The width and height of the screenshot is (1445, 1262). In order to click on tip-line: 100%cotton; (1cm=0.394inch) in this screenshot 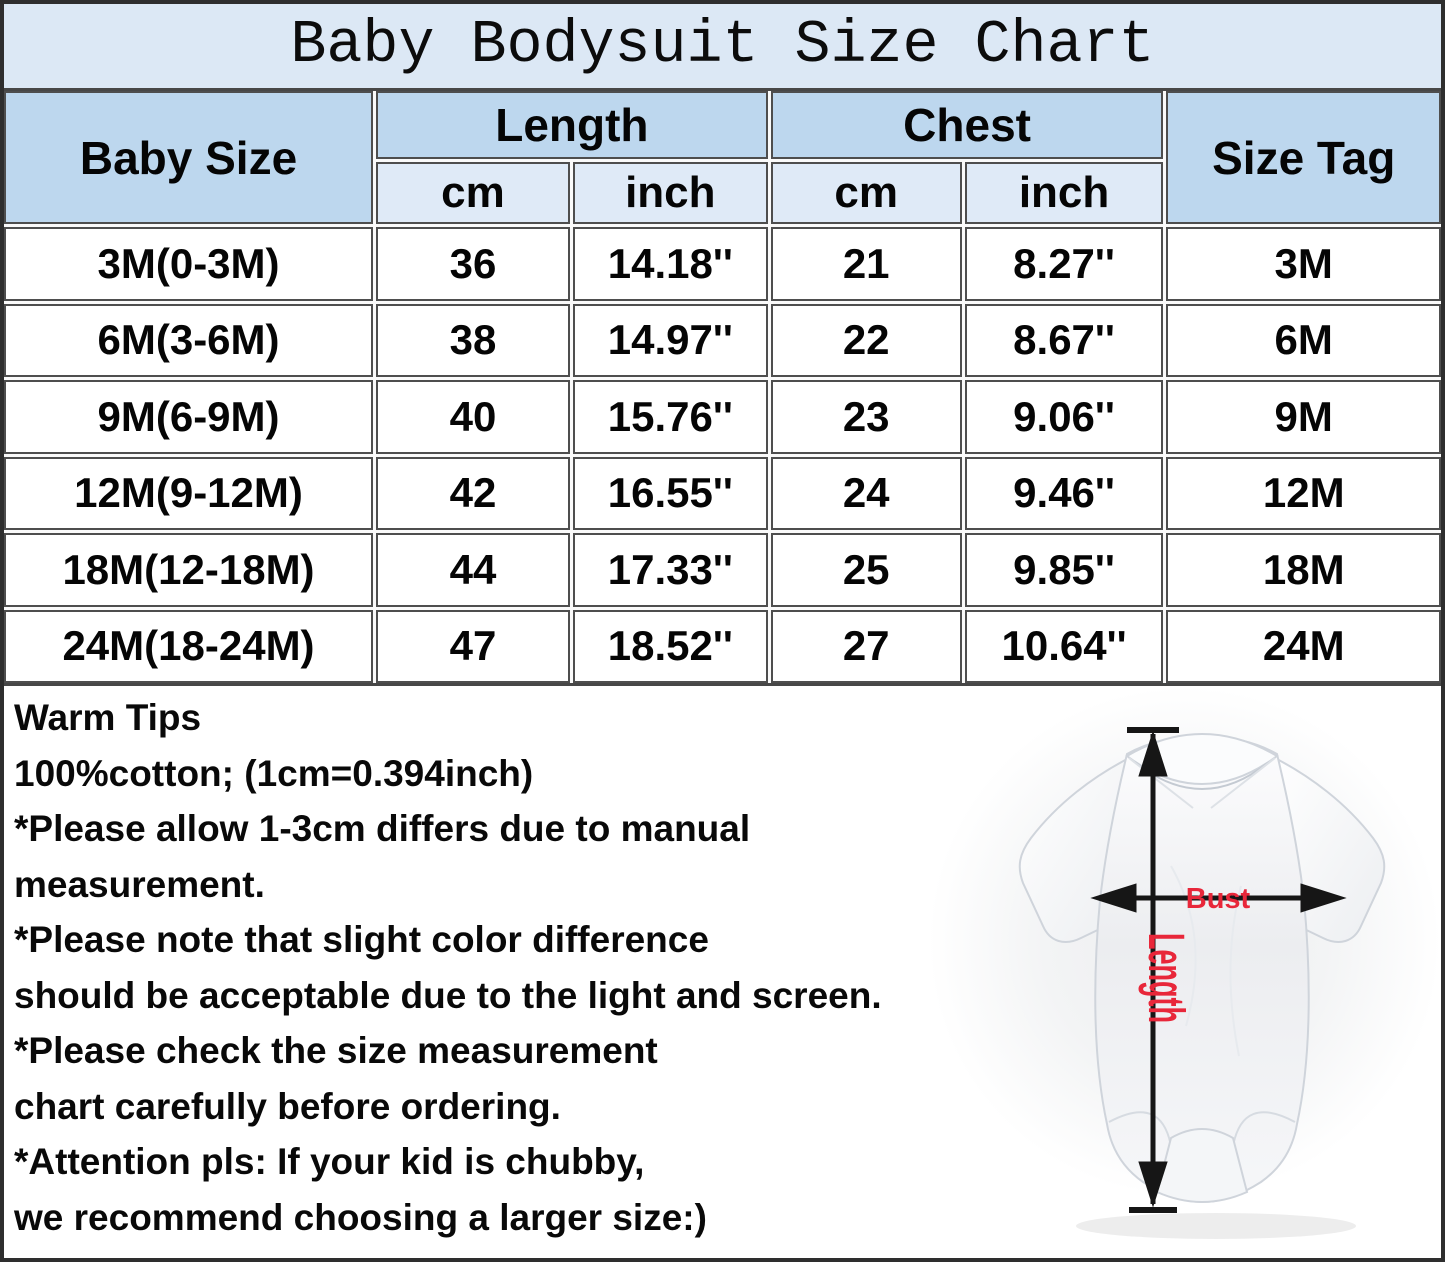, I will do `click(274, 773)`.